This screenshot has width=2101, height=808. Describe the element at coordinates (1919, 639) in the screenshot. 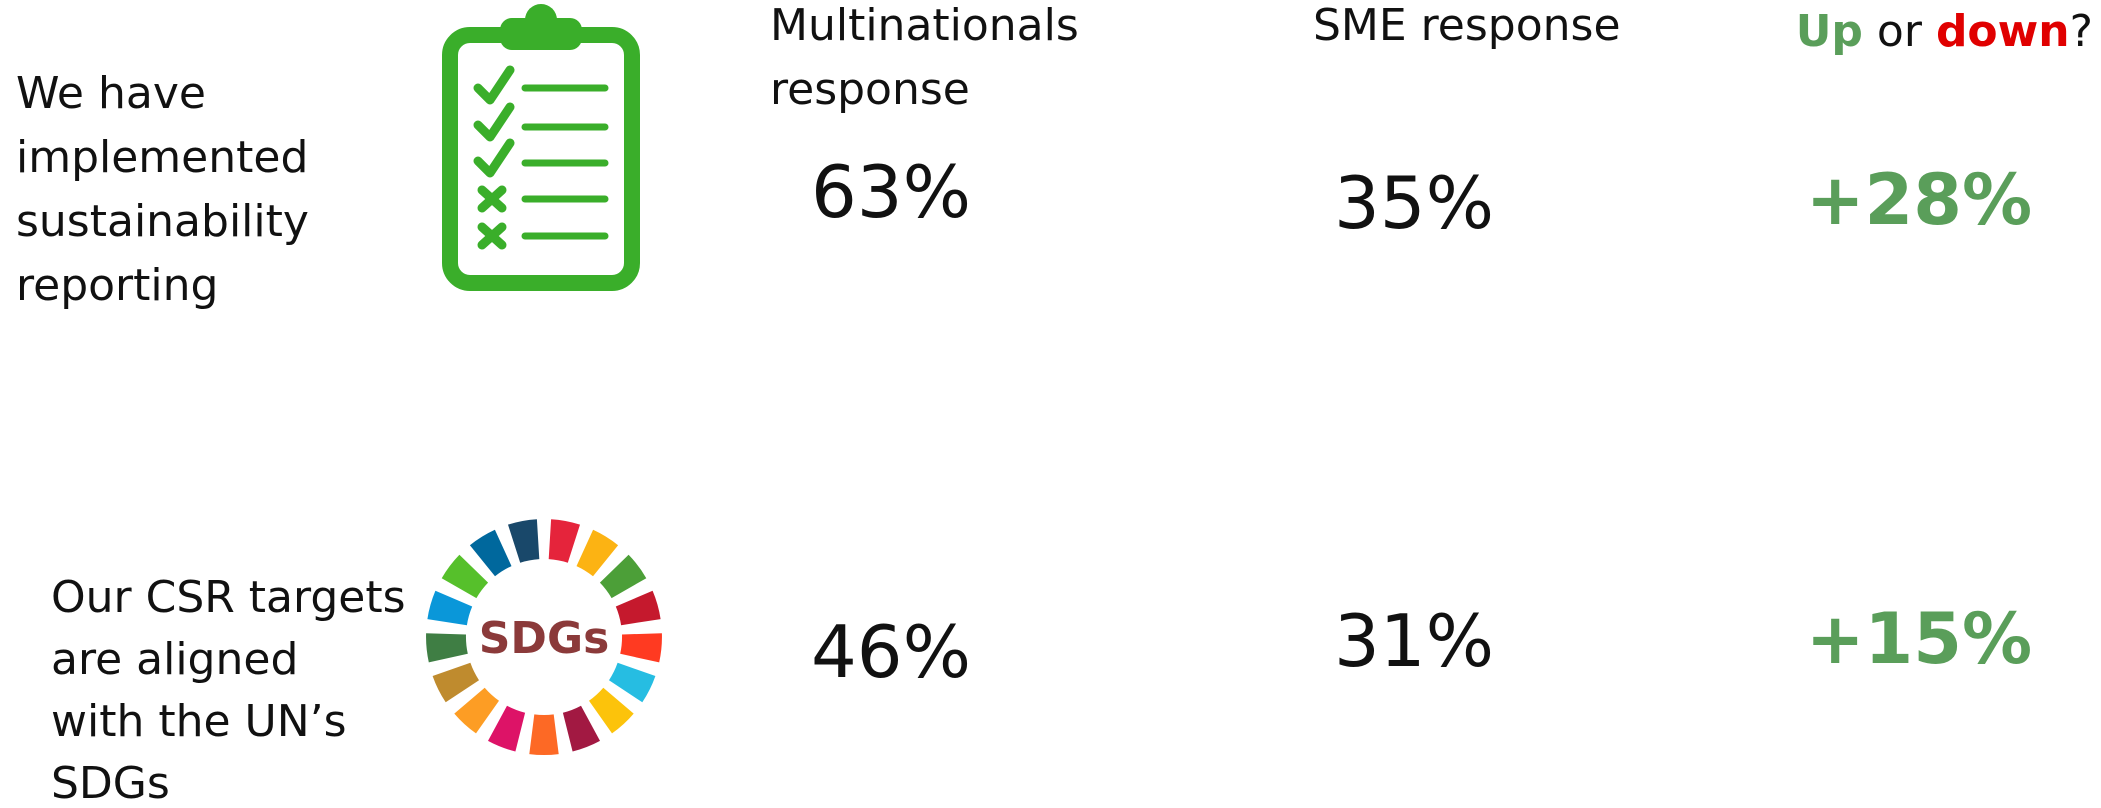

I see `change-value: +15%` at that location.